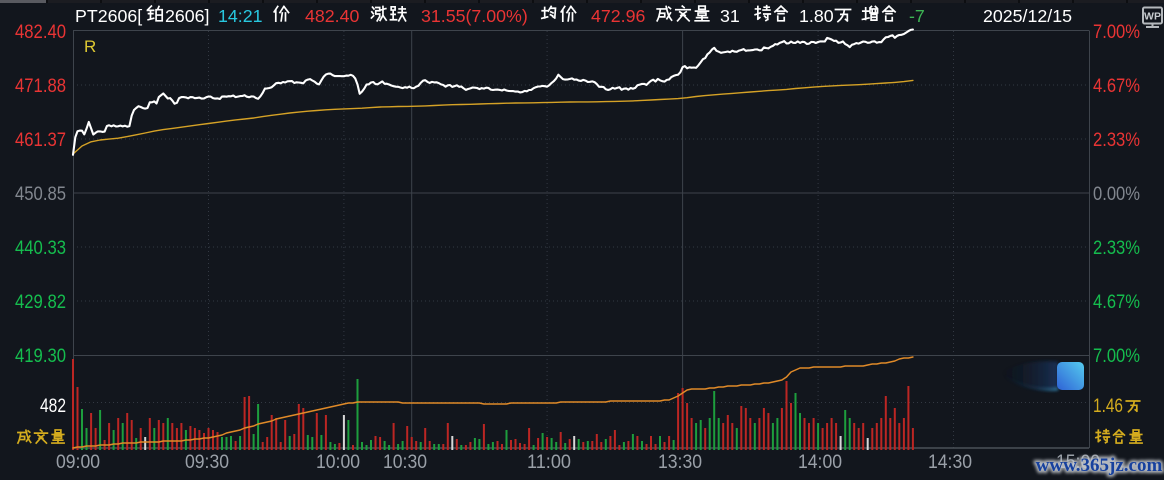 The width and height of the screenshot is (1164, 480). What do you see at coordinates (950, 462) in the screenshot?
I see `svg-text: 14:30` at bounding box center [950, 462].